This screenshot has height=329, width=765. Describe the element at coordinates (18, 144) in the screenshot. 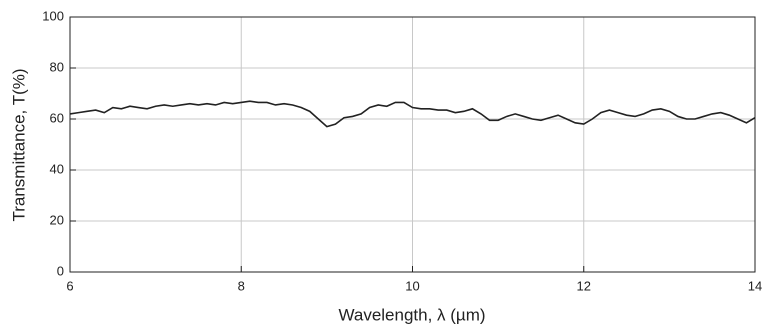

I see `y-axis-label: Transmittance, T(%)` at that location.